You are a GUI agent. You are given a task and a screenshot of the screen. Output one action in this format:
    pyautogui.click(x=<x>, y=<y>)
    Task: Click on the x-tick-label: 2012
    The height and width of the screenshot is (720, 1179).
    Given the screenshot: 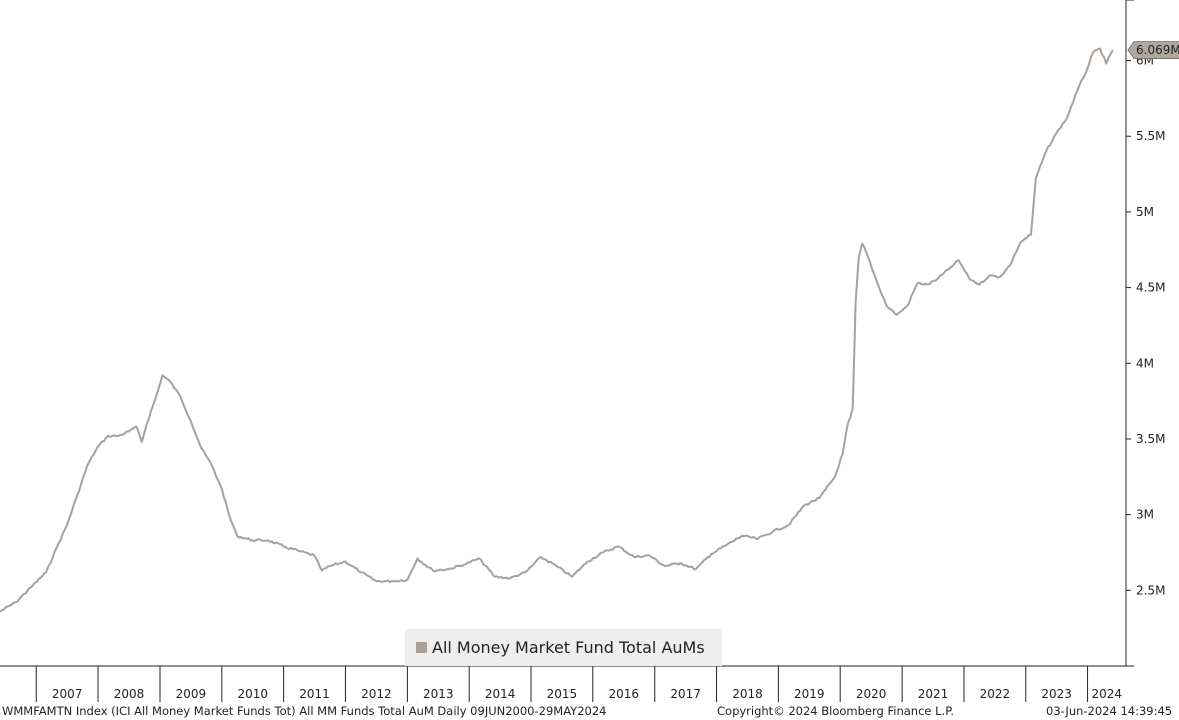 What is the action you would take?
    pyautogui.click(x=376, y=694)
    